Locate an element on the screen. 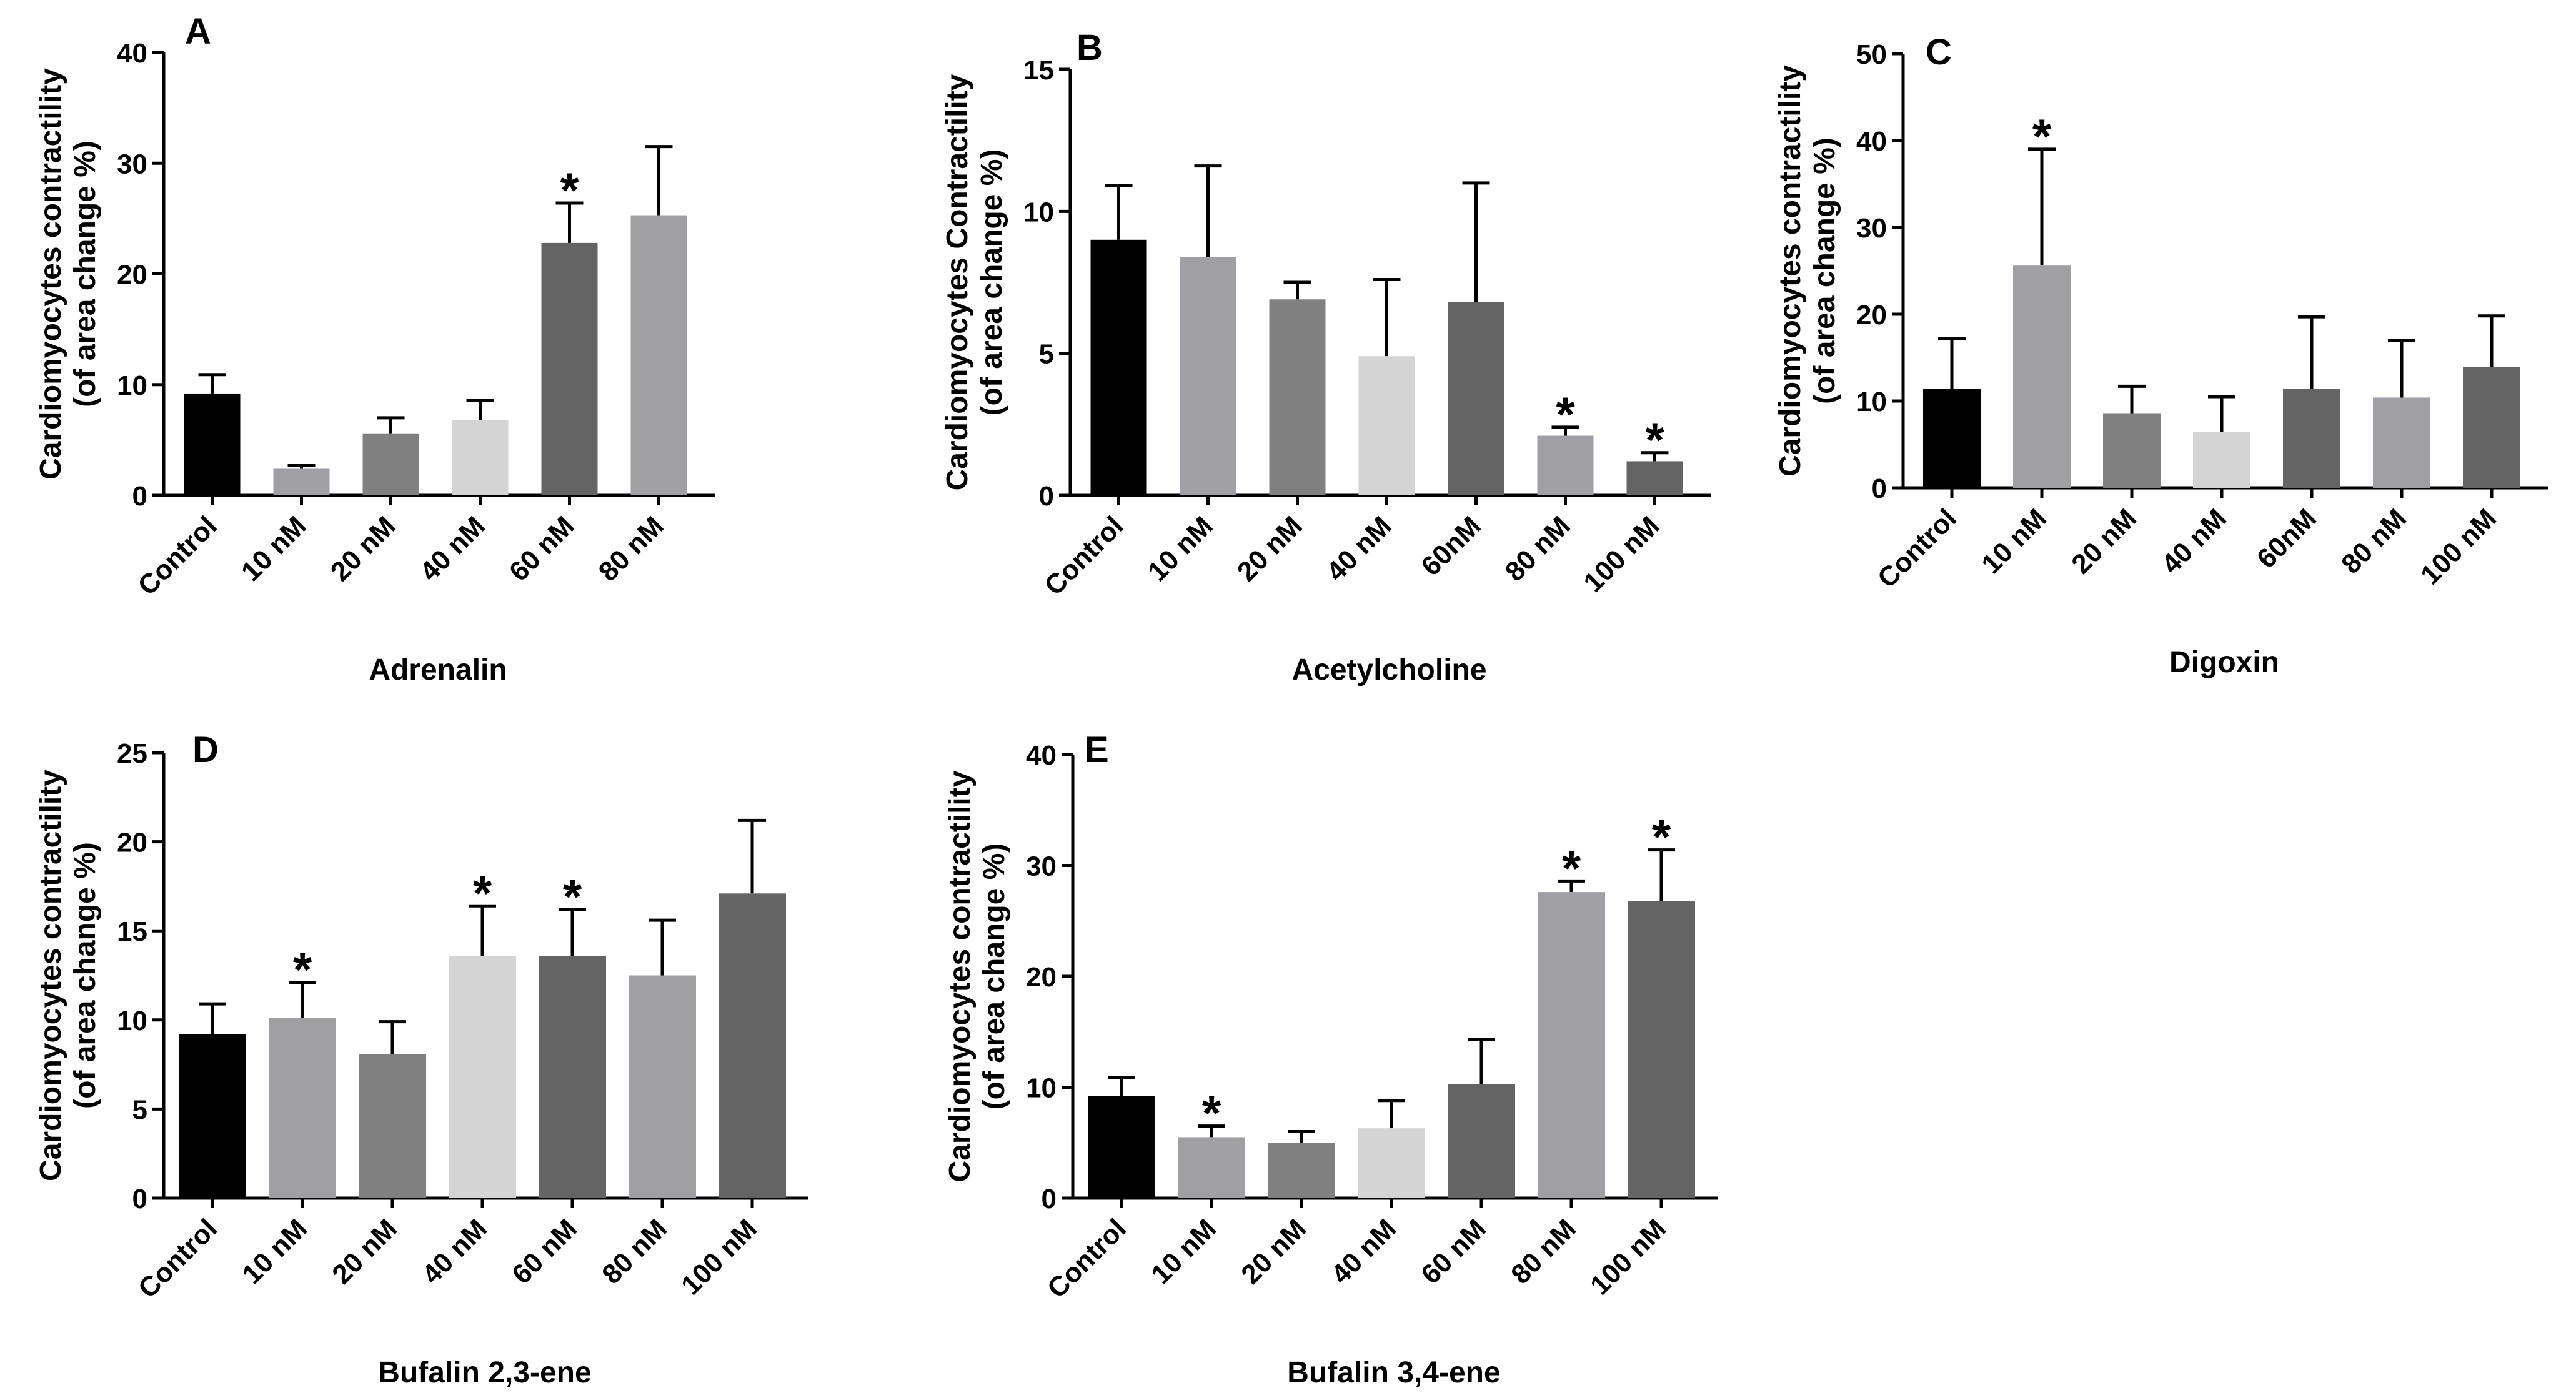 This screenshot has height=1398, width=2576. panel-e-category-label: Control is located at coordinates (1087, 1258).